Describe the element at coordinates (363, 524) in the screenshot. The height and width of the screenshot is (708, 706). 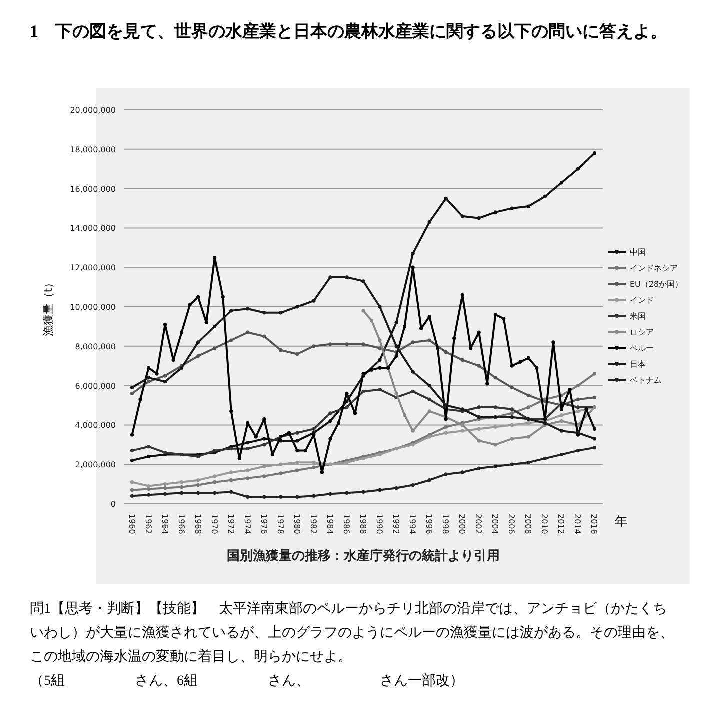
I see `x-tick-label: 1988` at that location.